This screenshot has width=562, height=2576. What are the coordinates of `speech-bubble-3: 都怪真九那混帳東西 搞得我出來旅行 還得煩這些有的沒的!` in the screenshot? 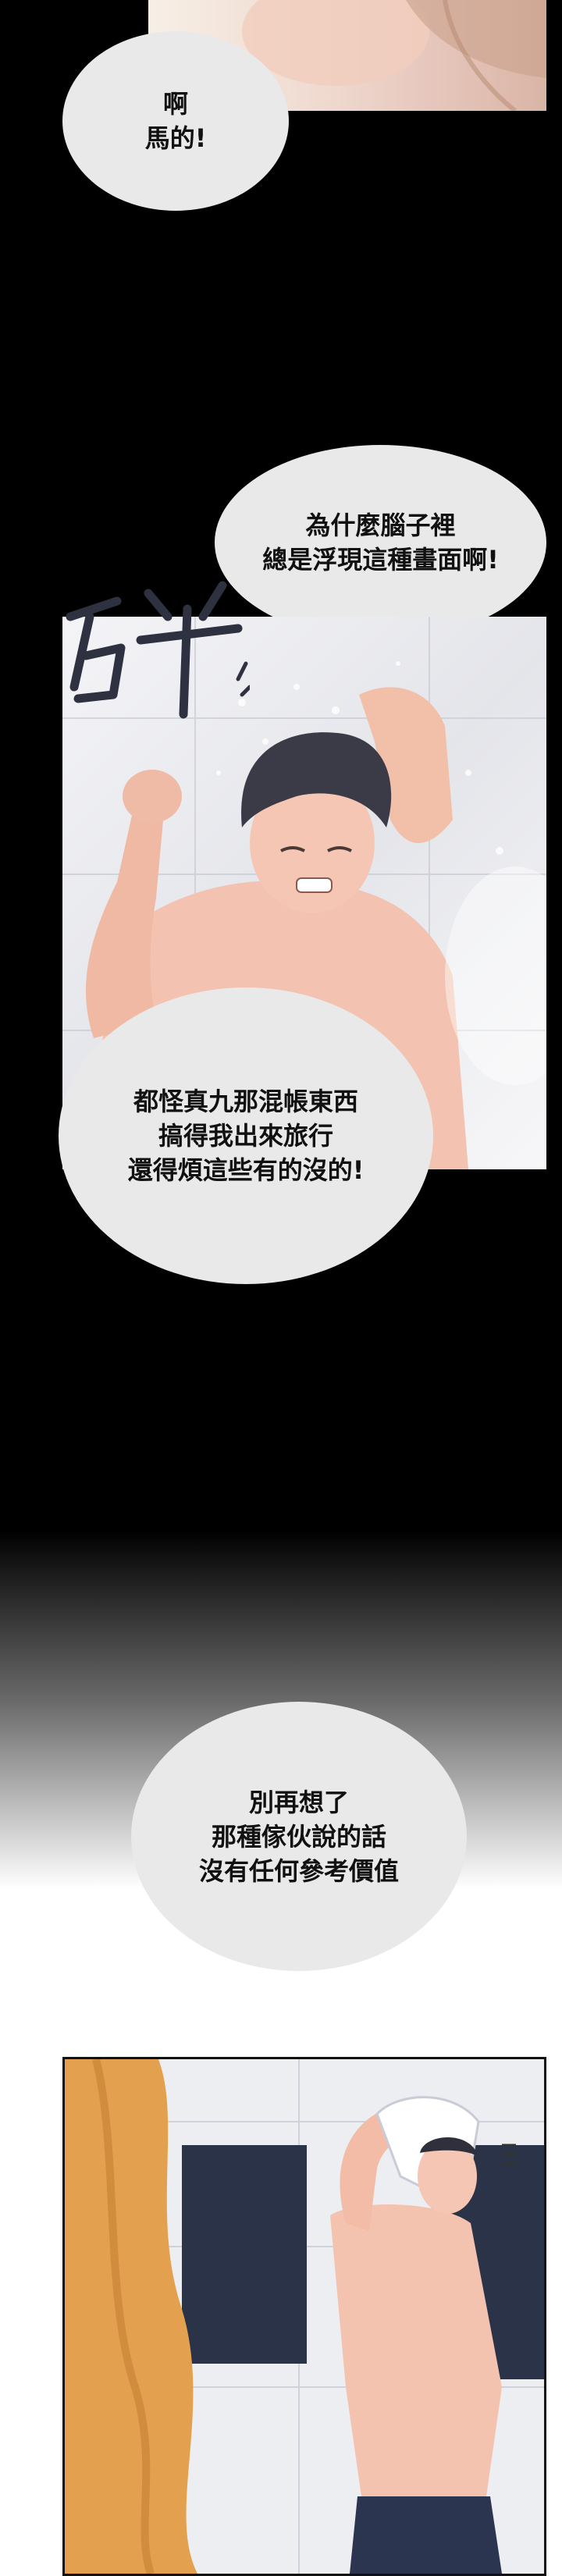 It's located at (246, 1135).